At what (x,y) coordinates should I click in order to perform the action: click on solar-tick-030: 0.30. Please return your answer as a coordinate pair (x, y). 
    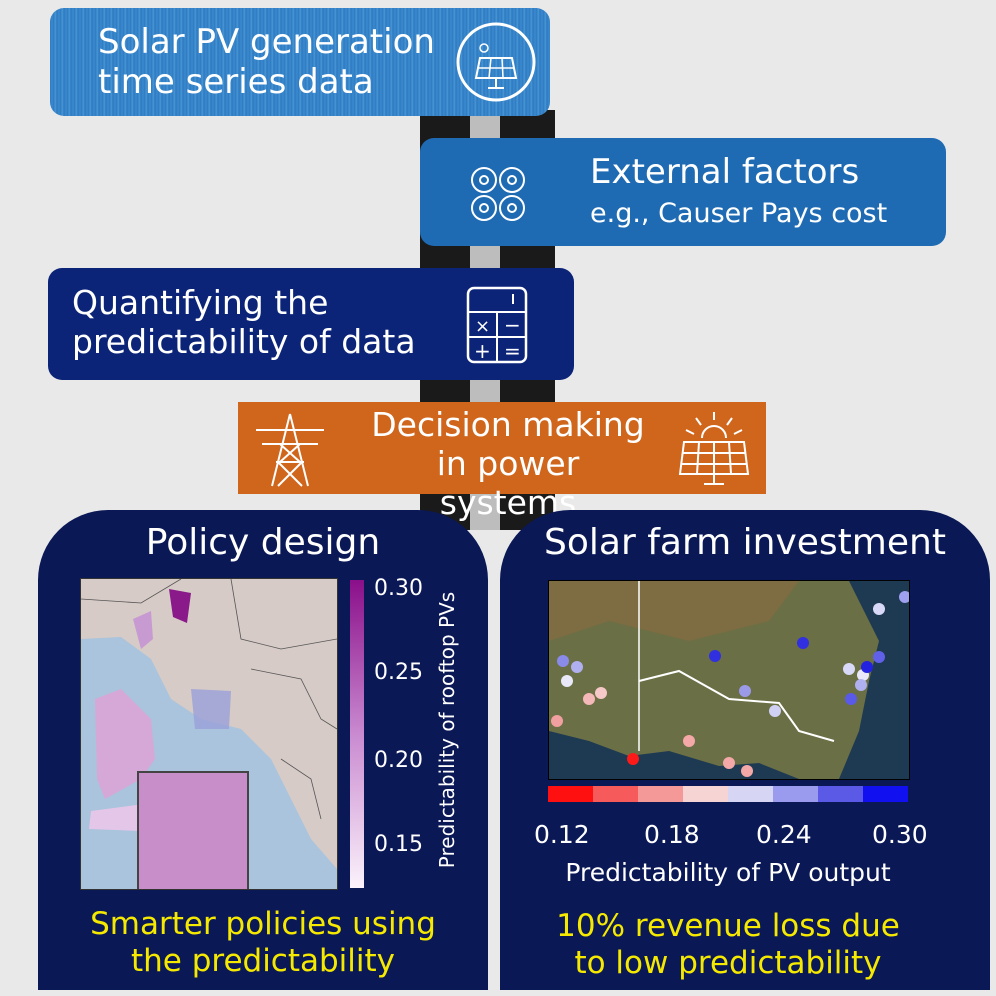
    Looking at the image, I should click on (900, 834).